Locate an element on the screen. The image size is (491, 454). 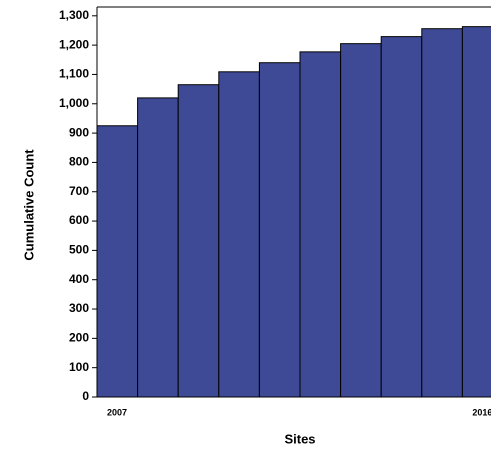
y-tick-label: 1,300 is located at coordinates (74, 15).